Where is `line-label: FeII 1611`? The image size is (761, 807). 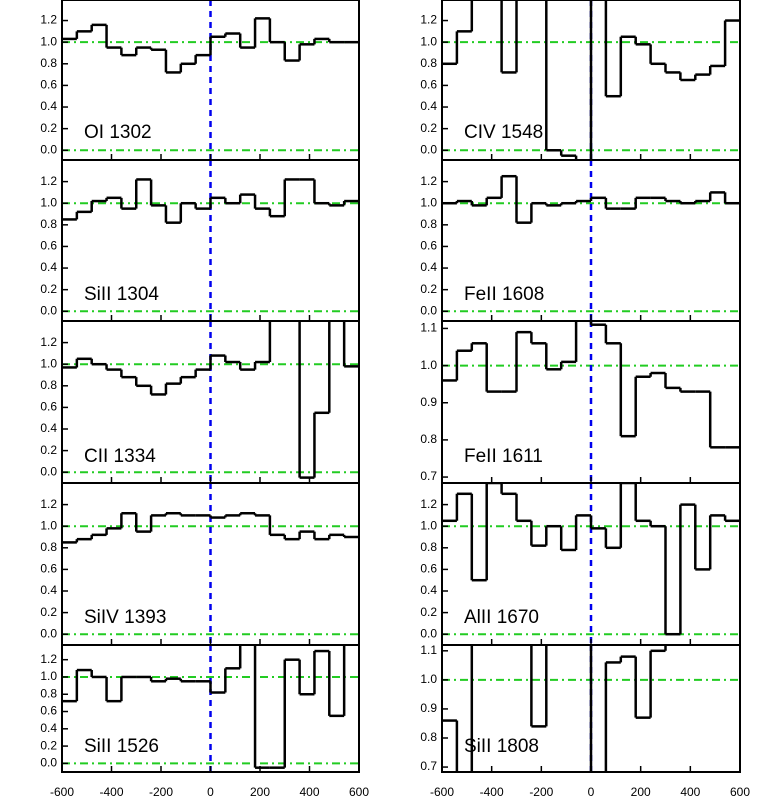 line-label: FeII 1611 is located at coordinates (503, 456).